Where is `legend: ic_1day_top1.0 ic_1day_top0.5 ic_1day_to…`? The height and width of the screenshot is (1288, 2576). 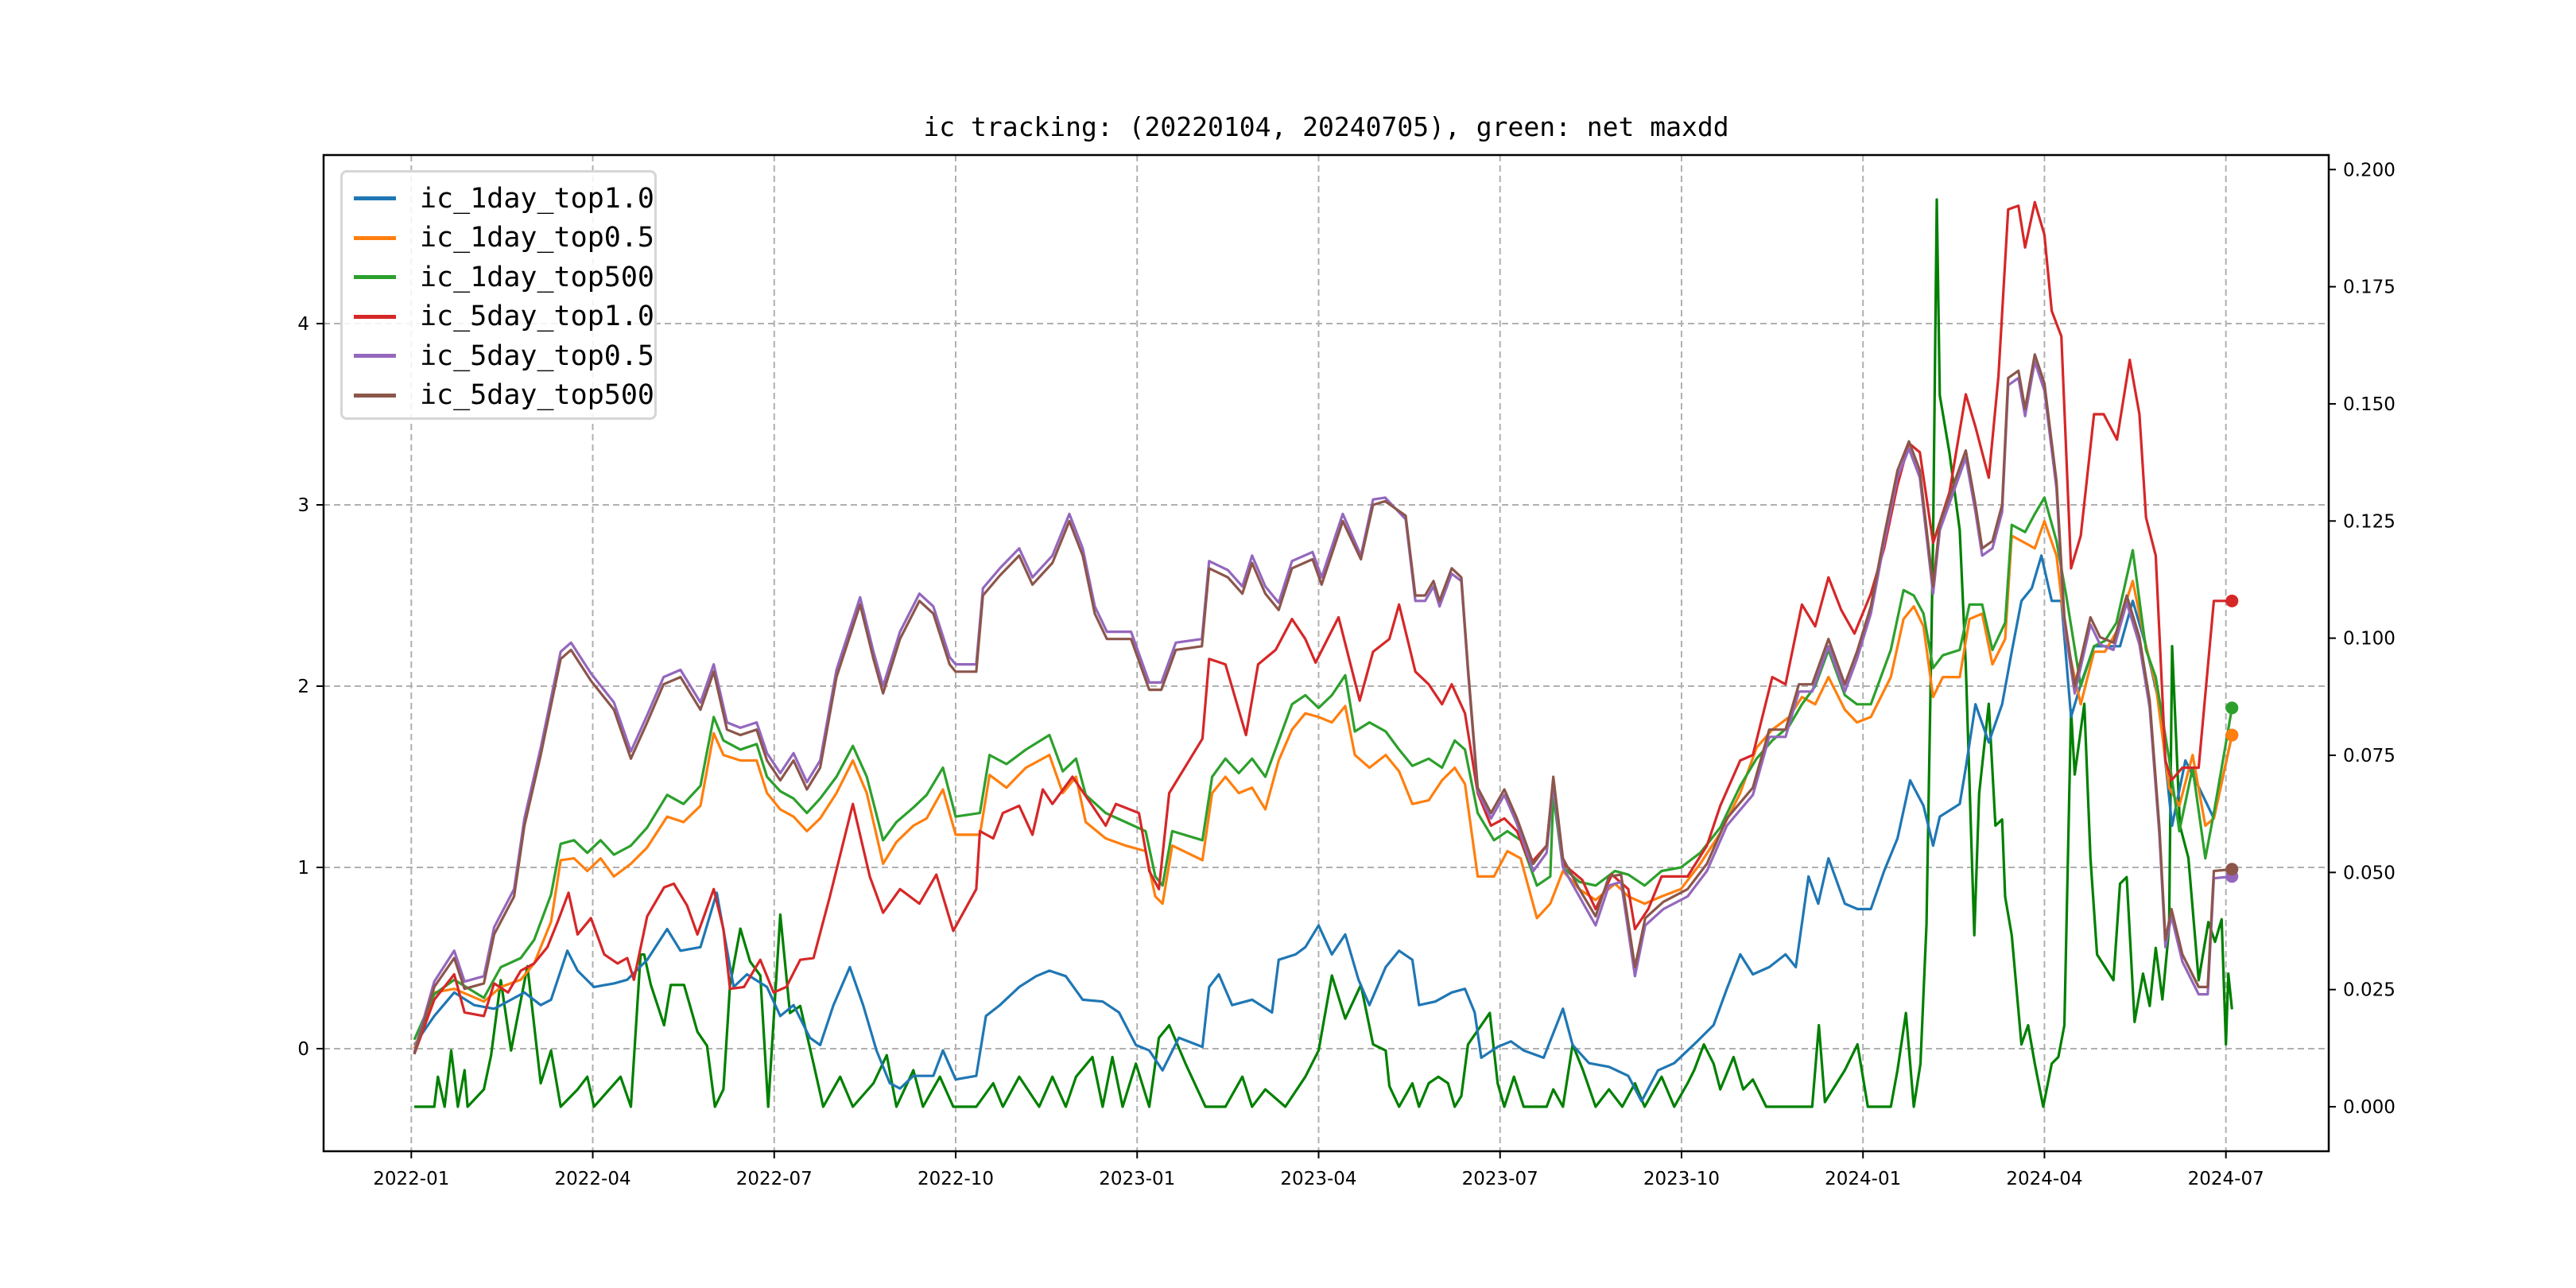
legend: ic_1day_top1.0 ic_1day_top0.5 ic_1day_to… is located at coordinates (499, 295).